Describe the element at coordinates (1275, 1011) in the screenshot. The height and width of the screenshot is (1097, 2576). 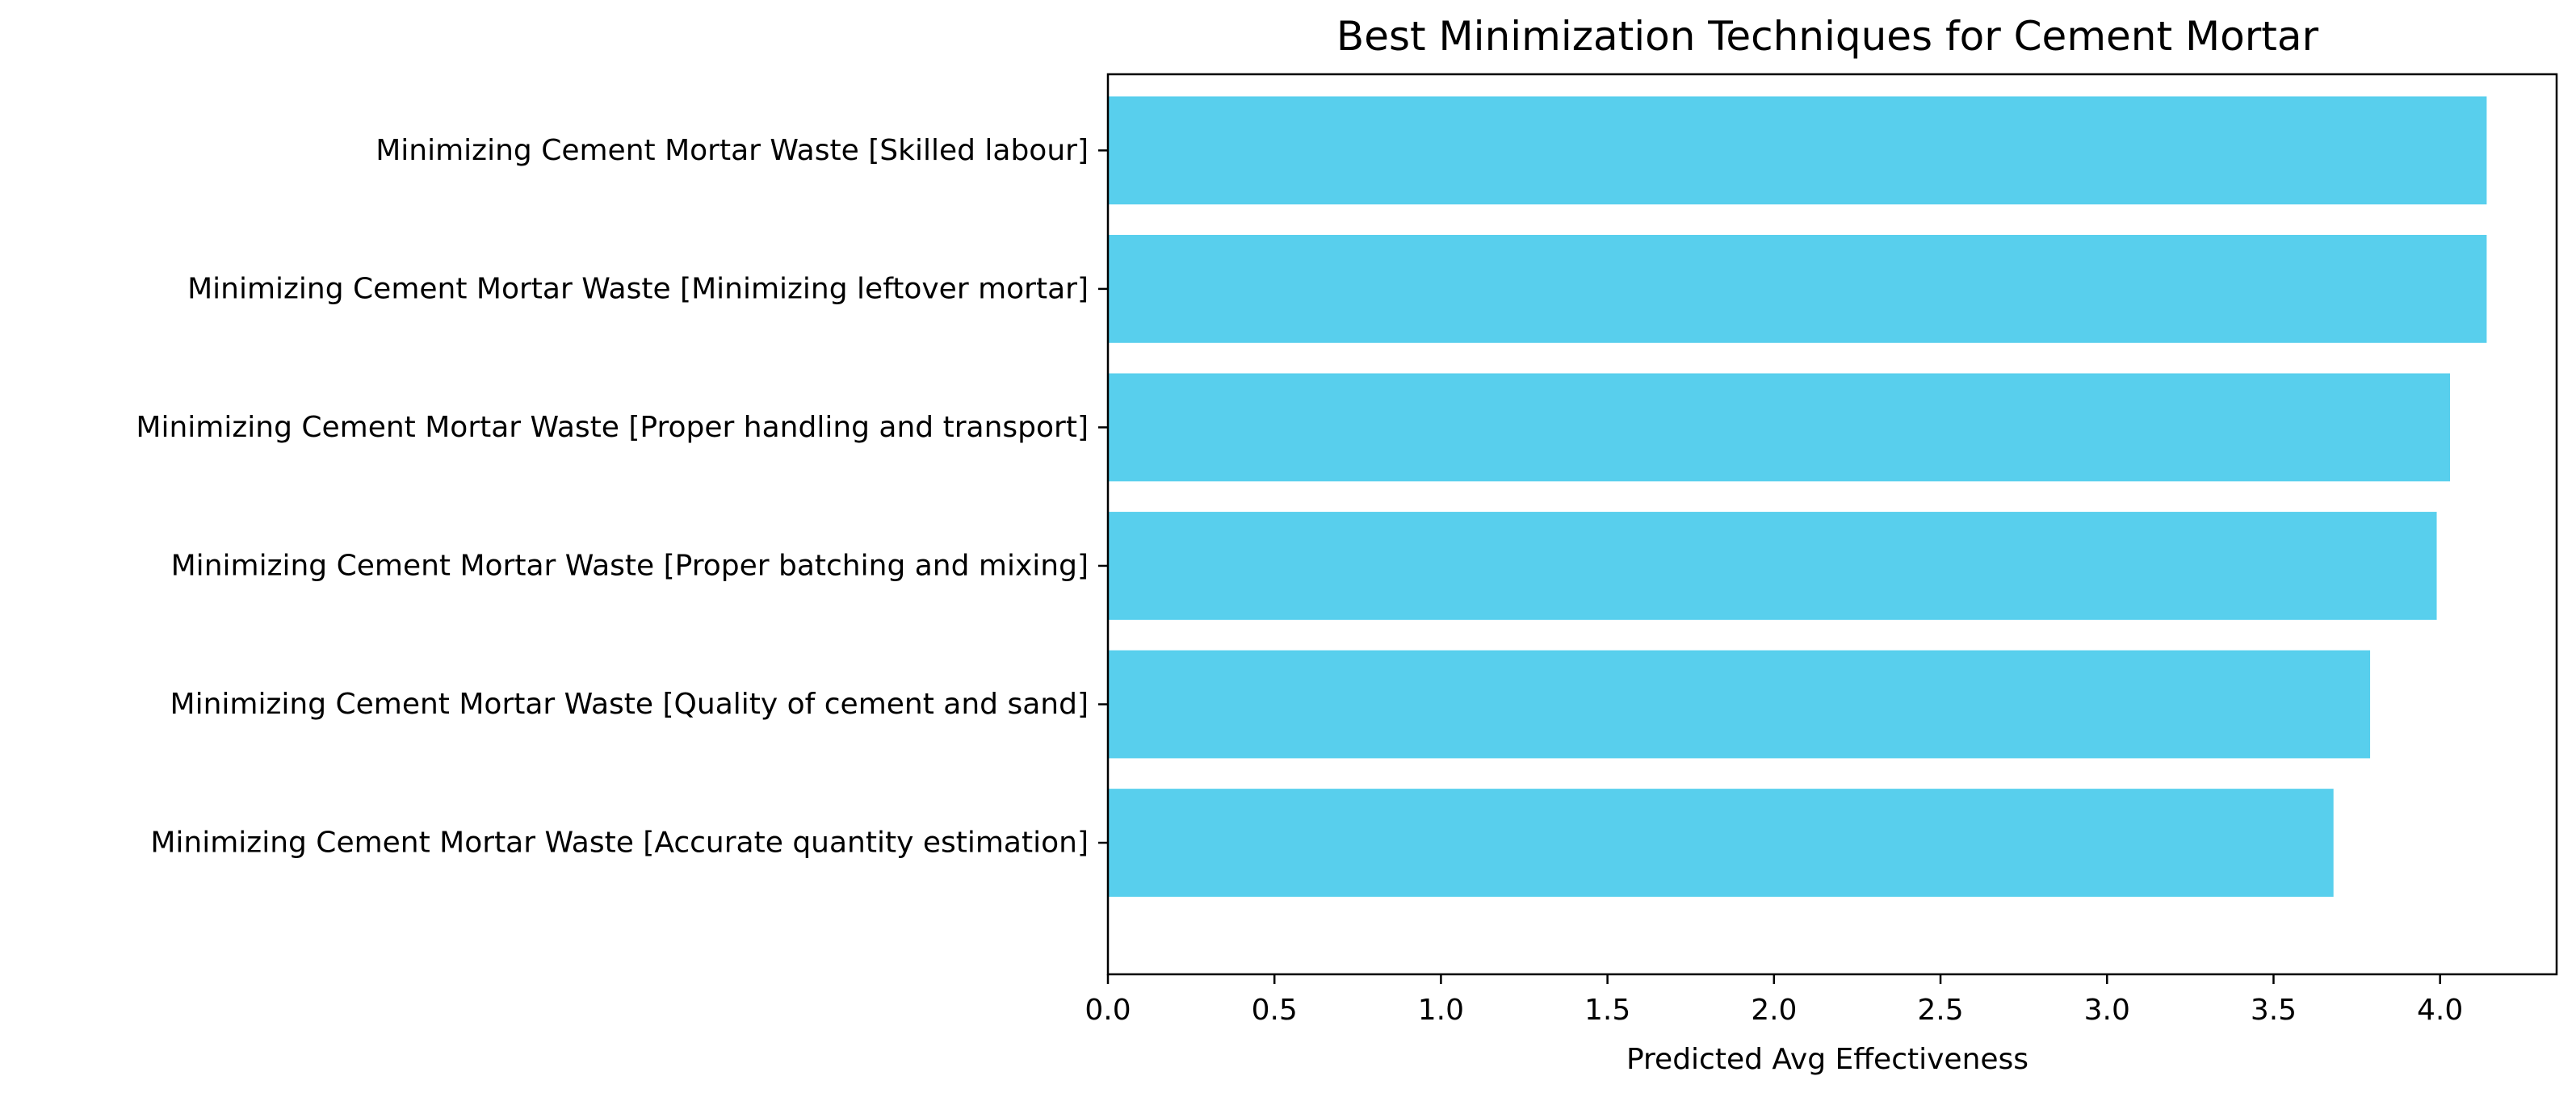
I see `x-tick-label: 0.5` at that location.